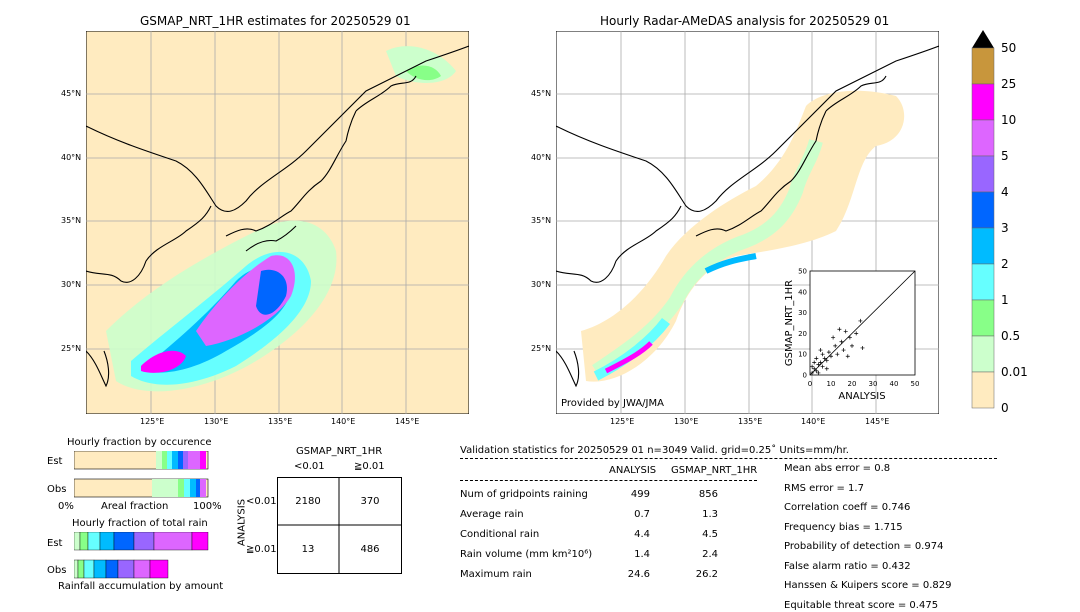 The width and height of the screenshot is (1080, 612). Describe the element at coordinates (640, 494) in the screenshot. I see `validation-row-analysis: 499` at that location.